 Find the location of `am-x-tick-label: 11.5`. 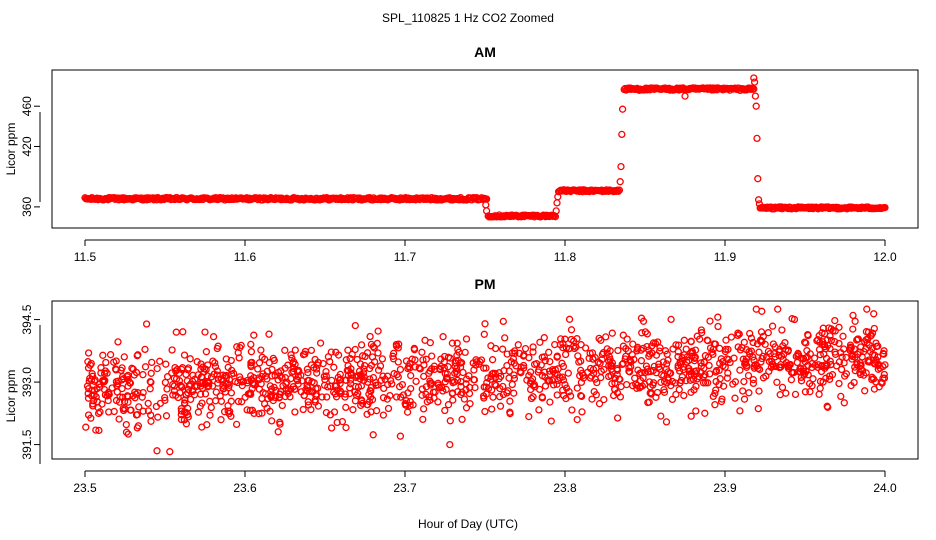

am-x-tick-label: 11.5 is located at coordinates (85, 257).